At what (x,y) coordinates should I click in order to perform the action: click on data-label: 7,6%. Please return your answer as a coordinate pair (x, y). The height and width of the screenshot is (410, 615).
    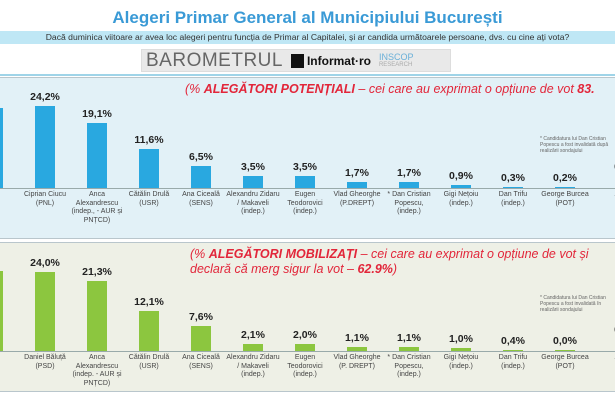
    Looking at the image, I should click on (201, 316).